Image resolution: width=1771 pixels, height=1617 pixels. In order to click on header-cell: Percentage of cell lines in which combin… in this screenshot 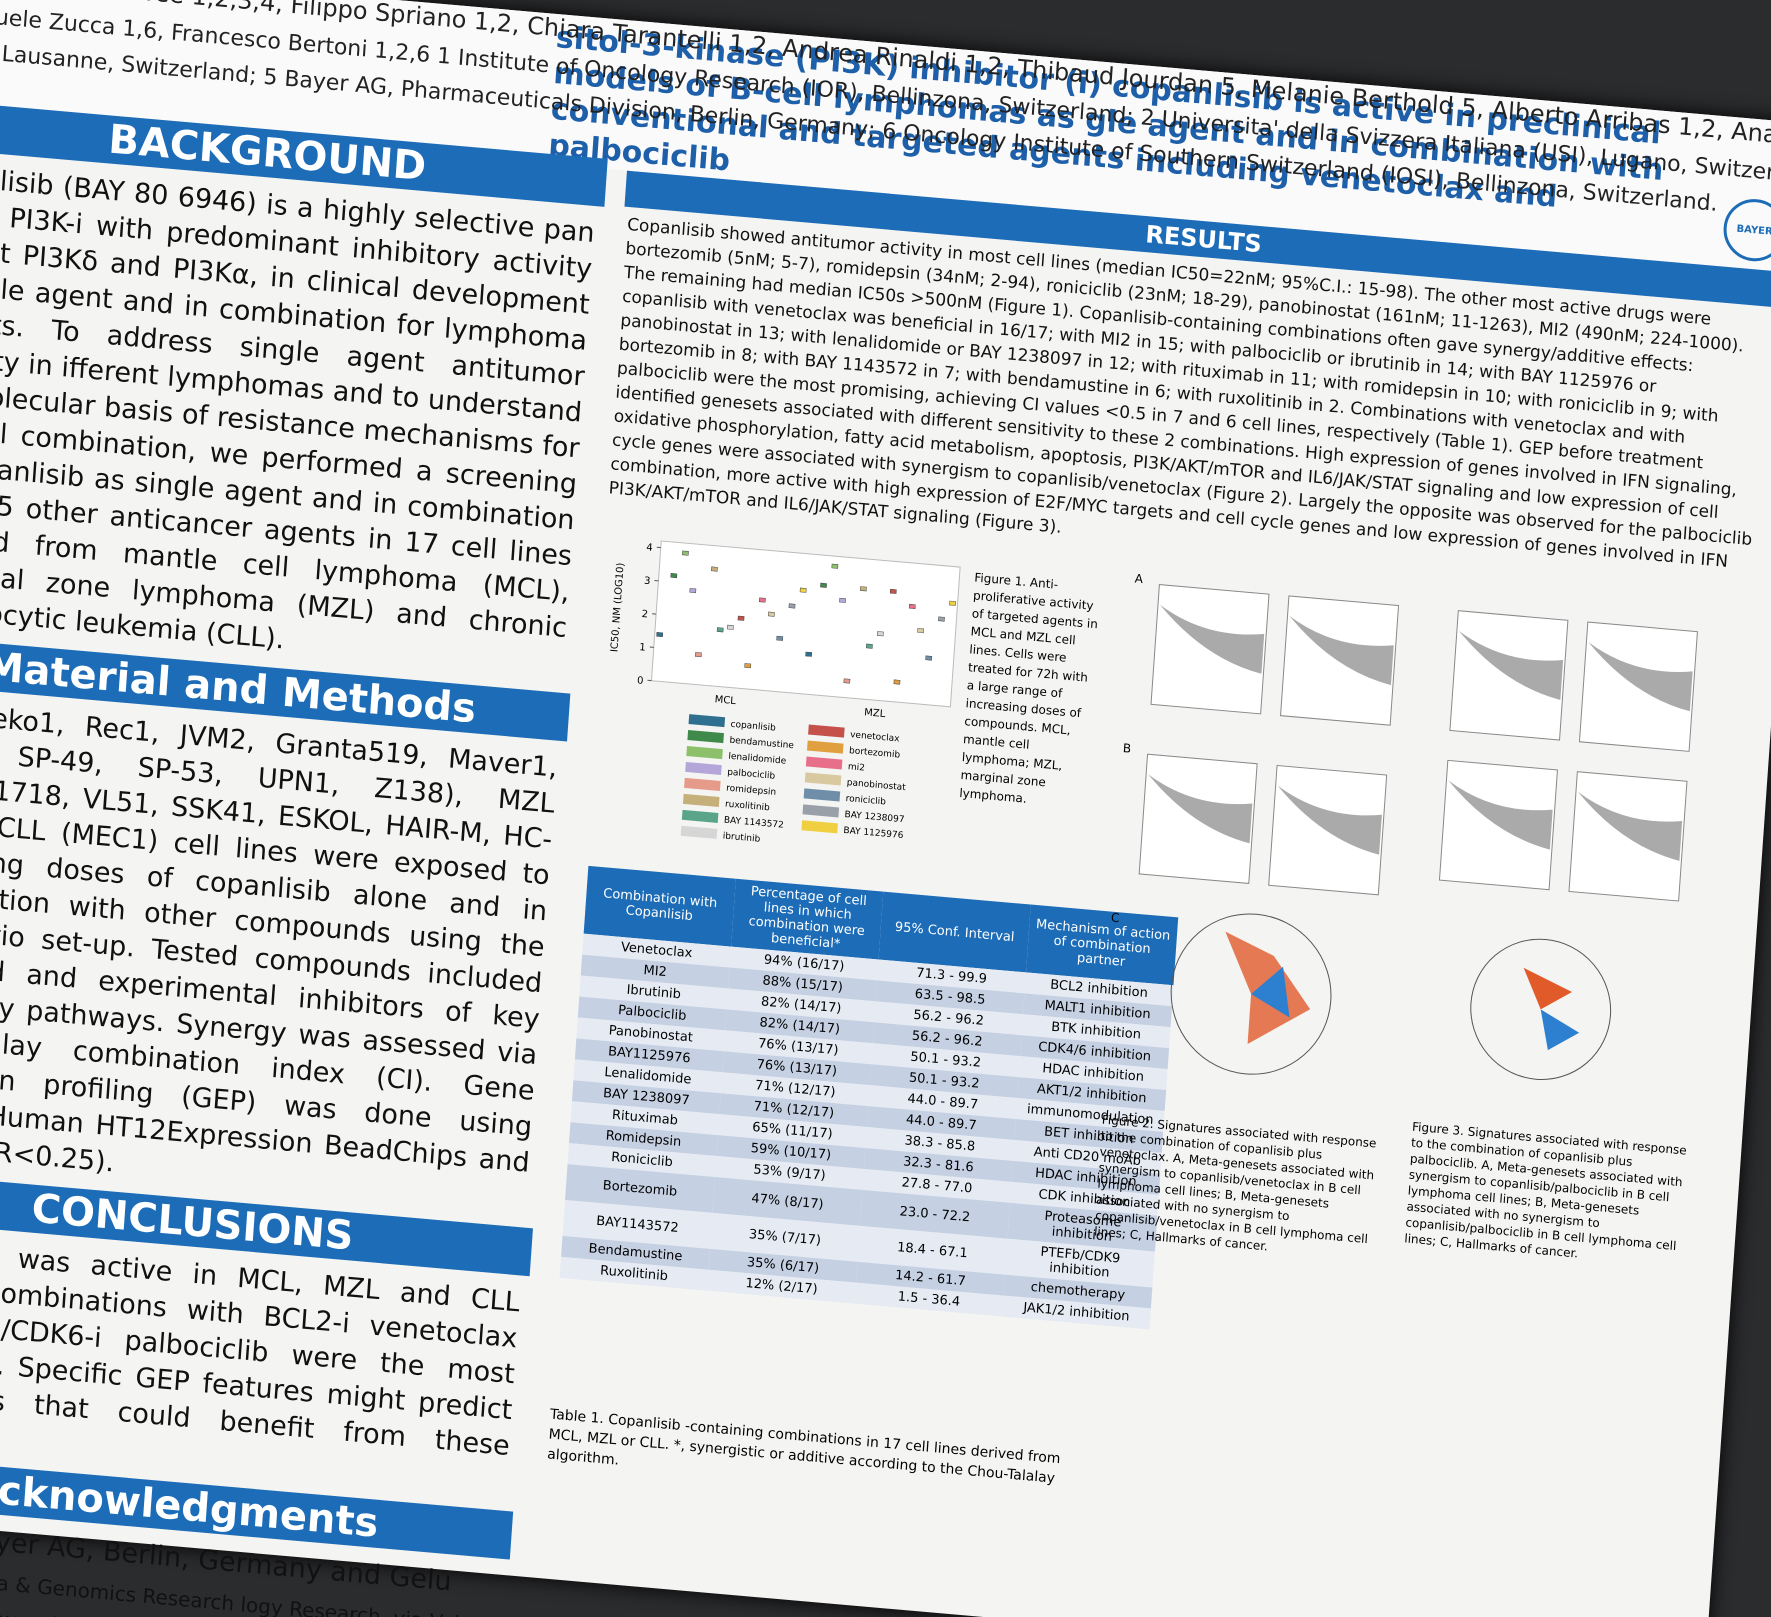, I will do `click(807, 919)`.